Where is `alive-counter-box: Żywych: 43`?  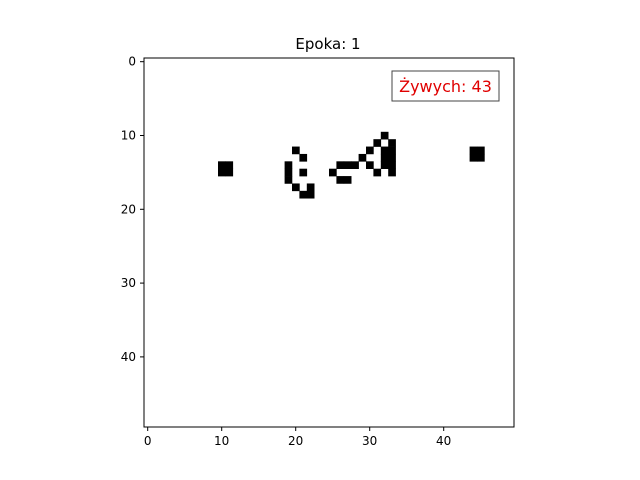 alive-counter-box: Żywych: 43 is located at coordinates (445, 86).